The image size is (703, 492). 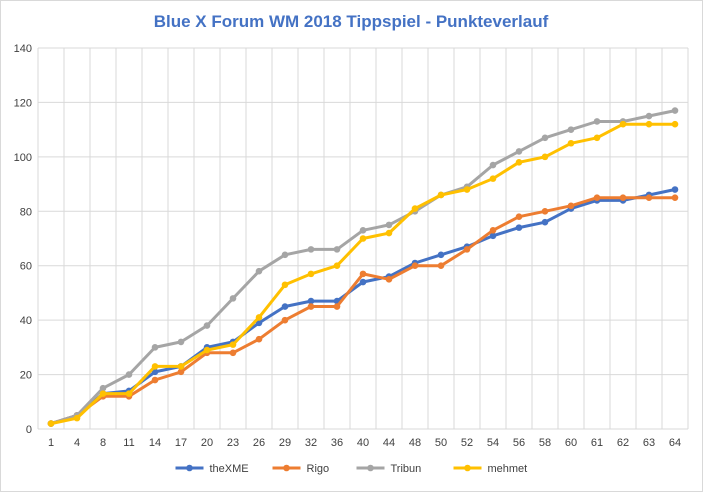 I want to click on x-tick-label: 32, so click(x=311, y=443).